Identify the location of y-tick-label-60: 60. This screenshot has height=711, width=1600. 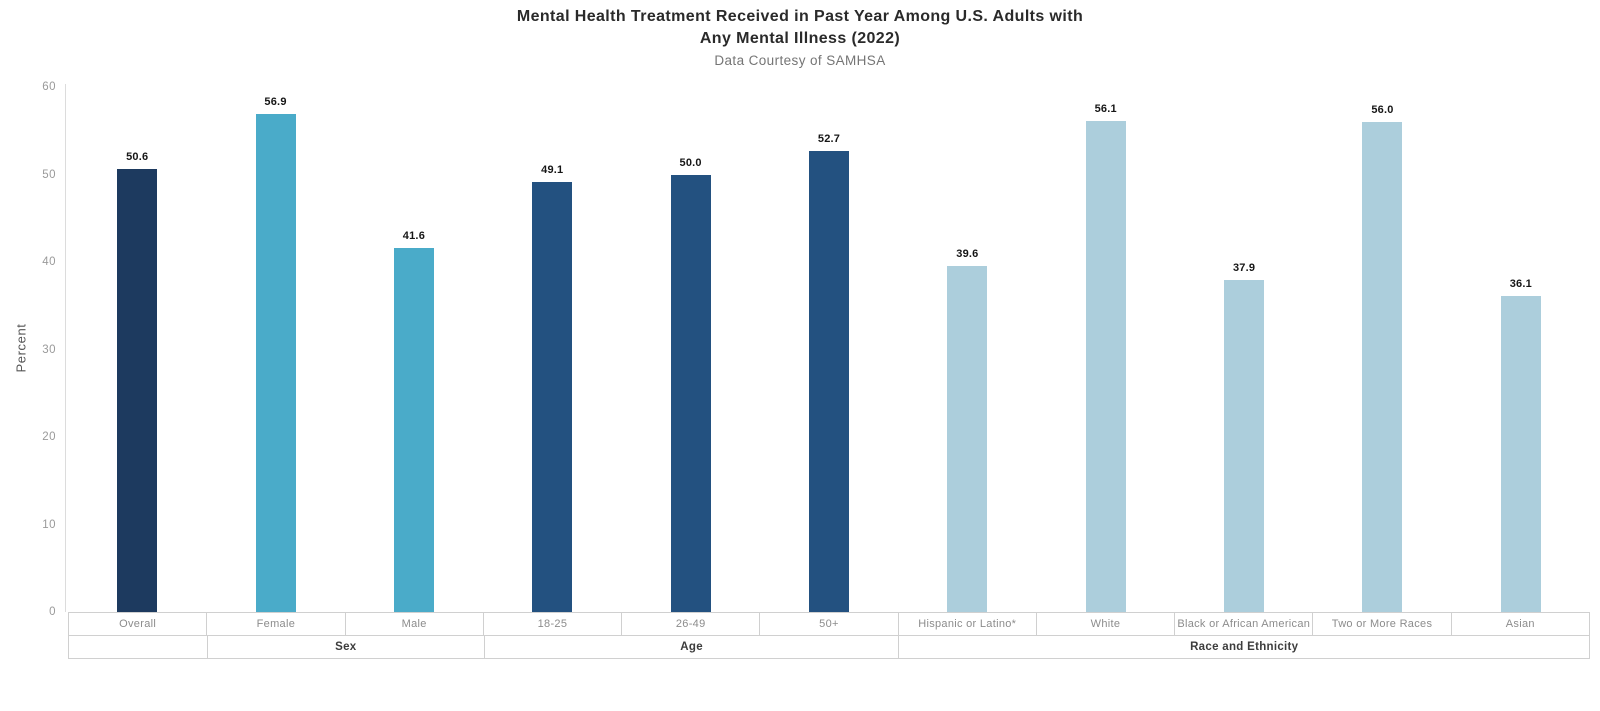
(49, 87).